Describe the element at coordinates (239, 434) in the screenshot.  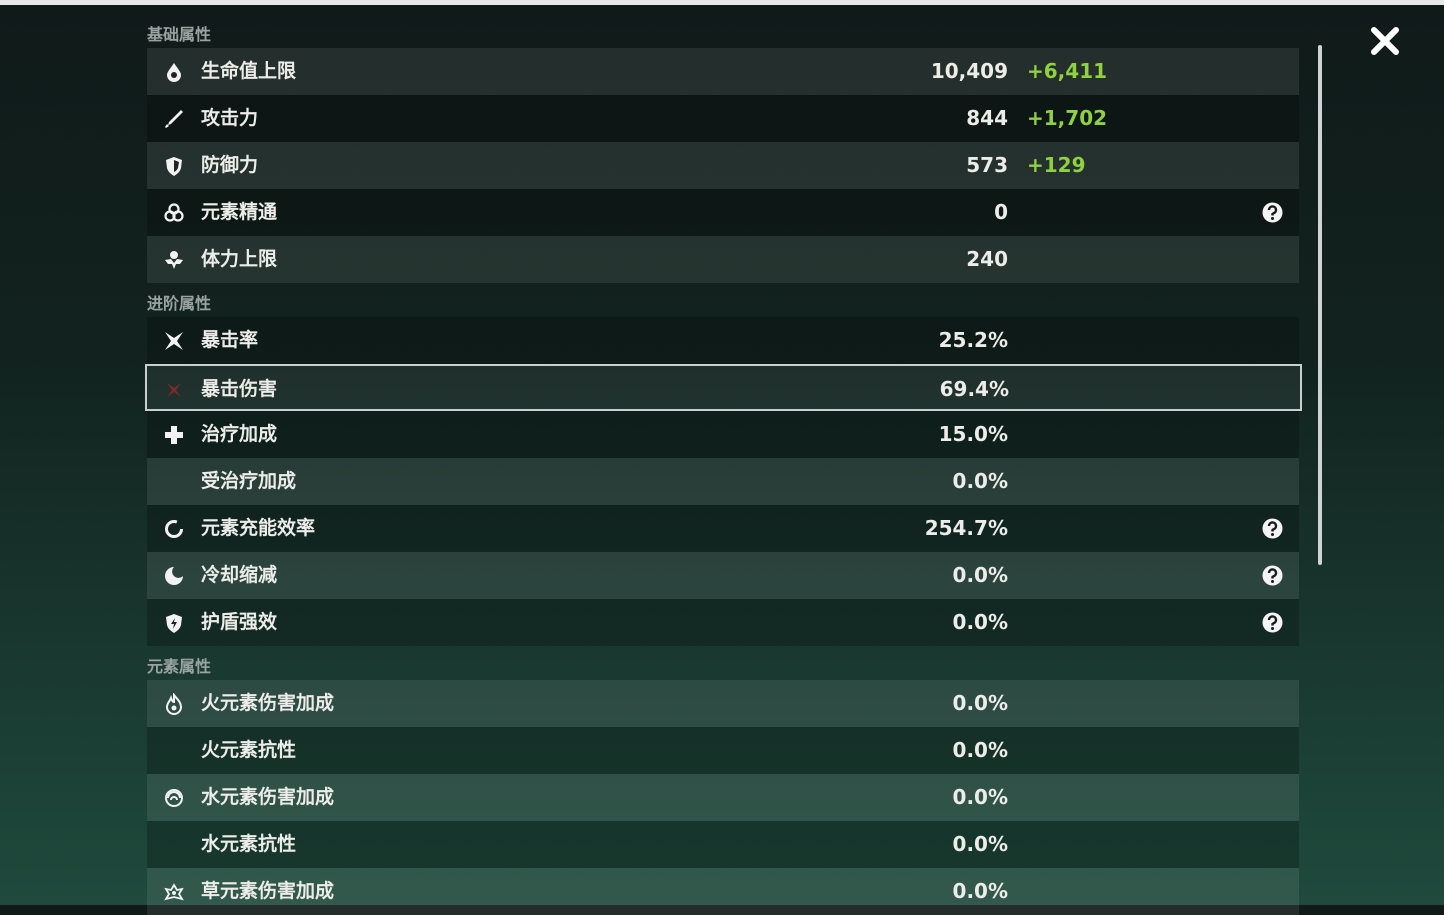
I see `stat-label: 治疗加成` at that location.